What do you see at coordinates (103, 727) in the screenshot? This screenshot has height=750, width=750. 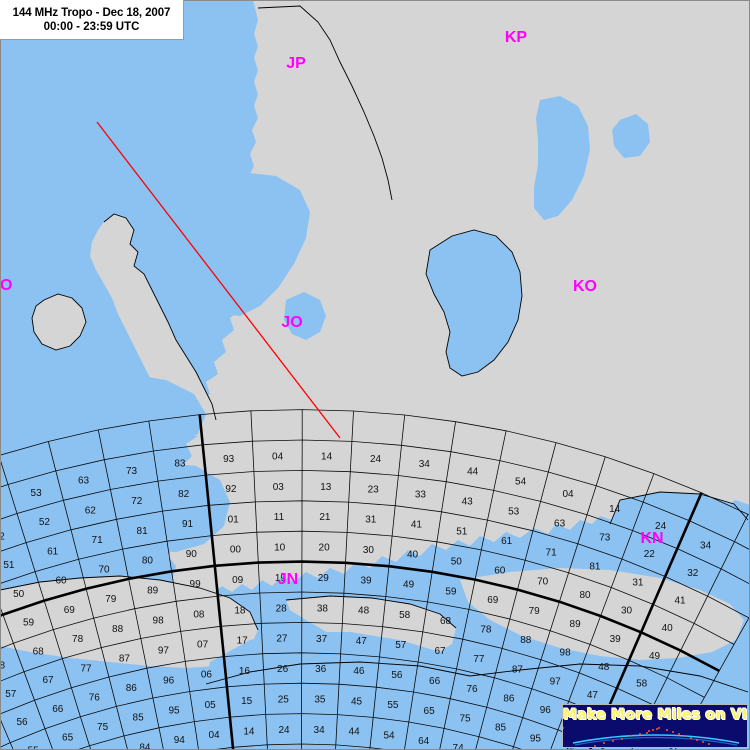 I see `grid-square-label: 75` at bounding box center [103, 727].